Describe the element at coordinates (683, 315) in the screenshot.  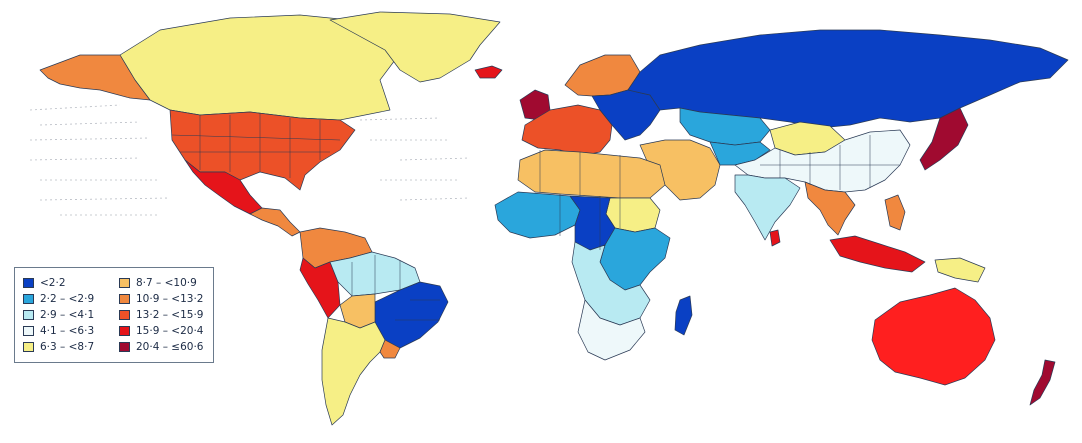
I see `region-madagascar` at that location.